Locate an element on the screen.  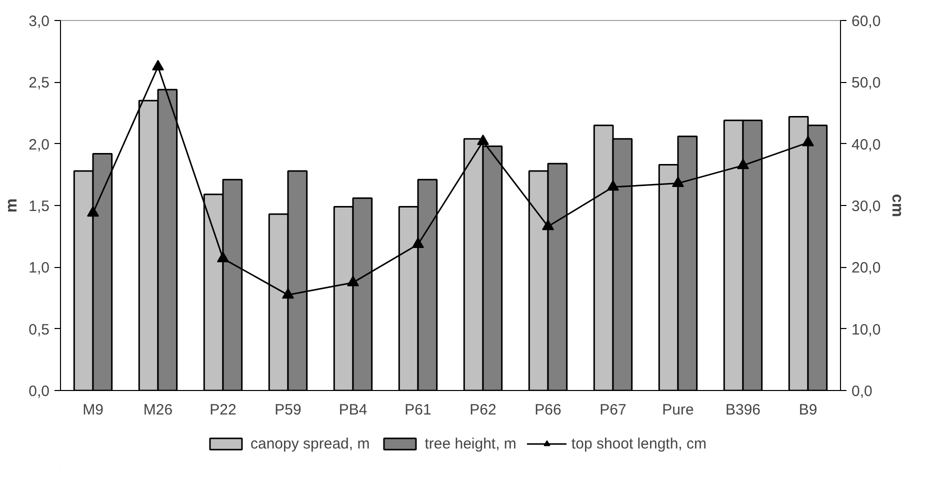
y2-tick-label: 30,0 is located at coordinates (866, 206).